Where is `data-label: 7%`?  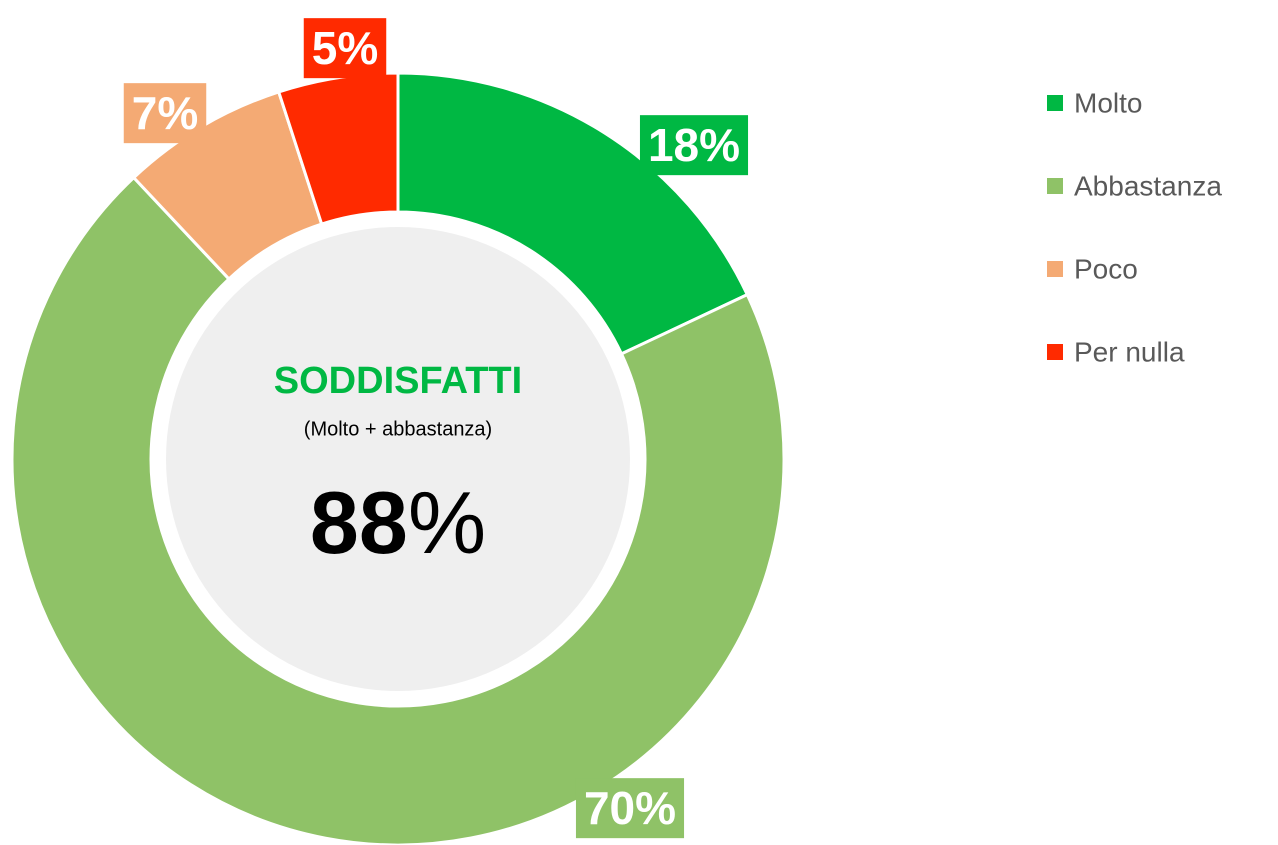 data-label: 7% is located at coordinates (165, 113).